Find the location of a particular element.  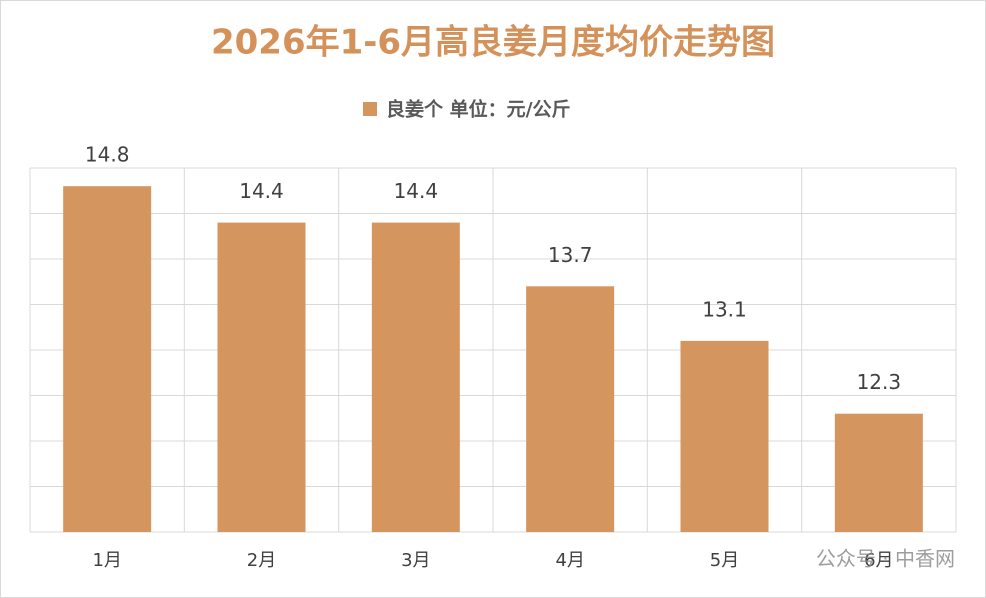

chart-title: 2026年1-6月高良姜月度均价走势图 is located at coordinates (493, 43).